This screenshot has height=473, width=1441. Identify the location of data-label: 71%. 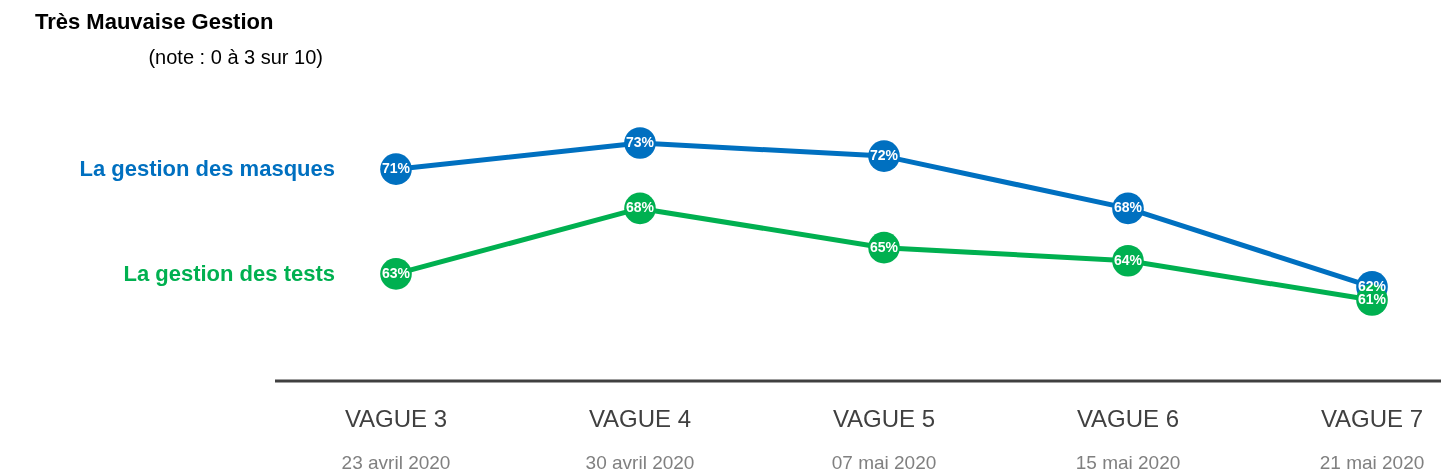
(396, 168).